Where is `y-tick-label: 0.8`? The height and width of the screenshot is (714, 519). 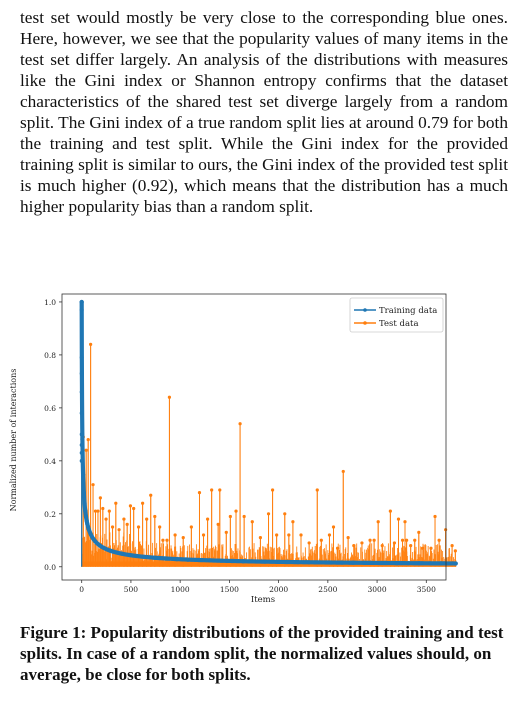
y-tick-label: 0.8 is located at coordinates (50, 355).